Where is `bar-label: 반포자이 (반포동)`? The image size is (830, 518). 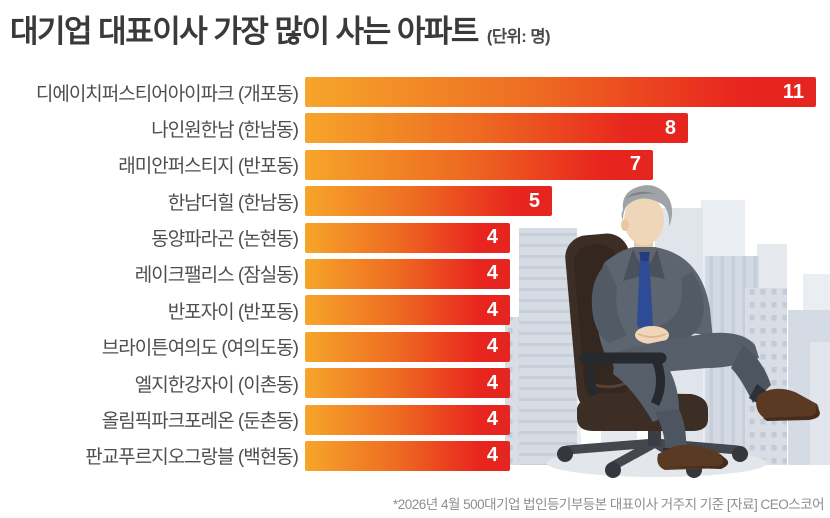
bar-label: 반포자이 (반포동) is located at coordinates (233, 312).